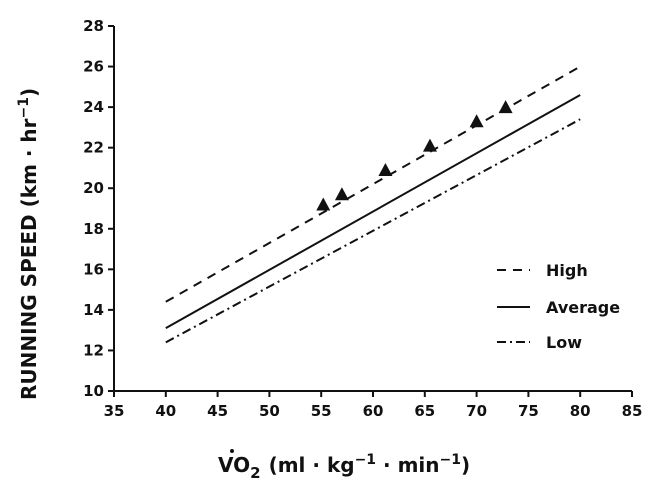 The width and height of the screenshot is (648, 489). What do you see at coordinates (312, 465) in the screenshot?
I see `x-axis-title-unit: (ml · kg` at bounding box center [312, 465].